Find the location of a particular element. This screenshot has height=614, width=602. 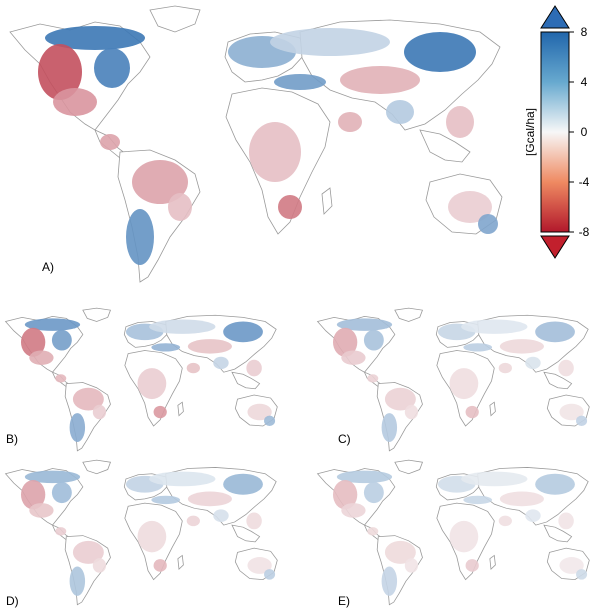

colorbar-tick-0: 0 is located at coordinates (584, 132).